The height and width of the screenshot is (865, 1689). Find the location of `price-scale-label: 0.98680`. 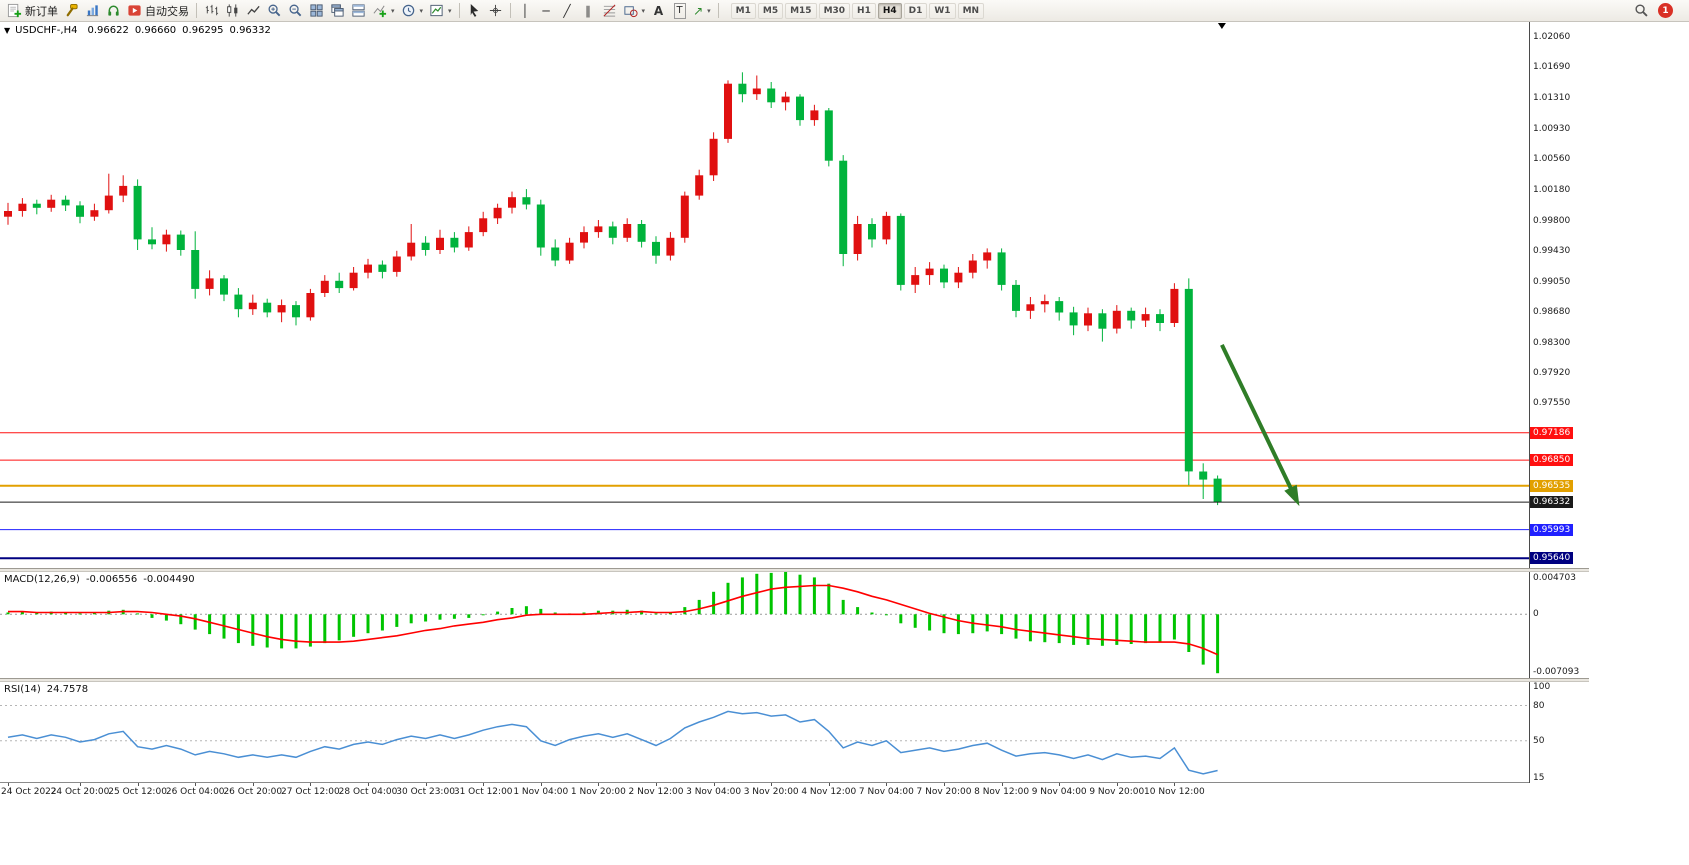

price-scale-label: 0.98680 is located at coordinates (1552, 311).